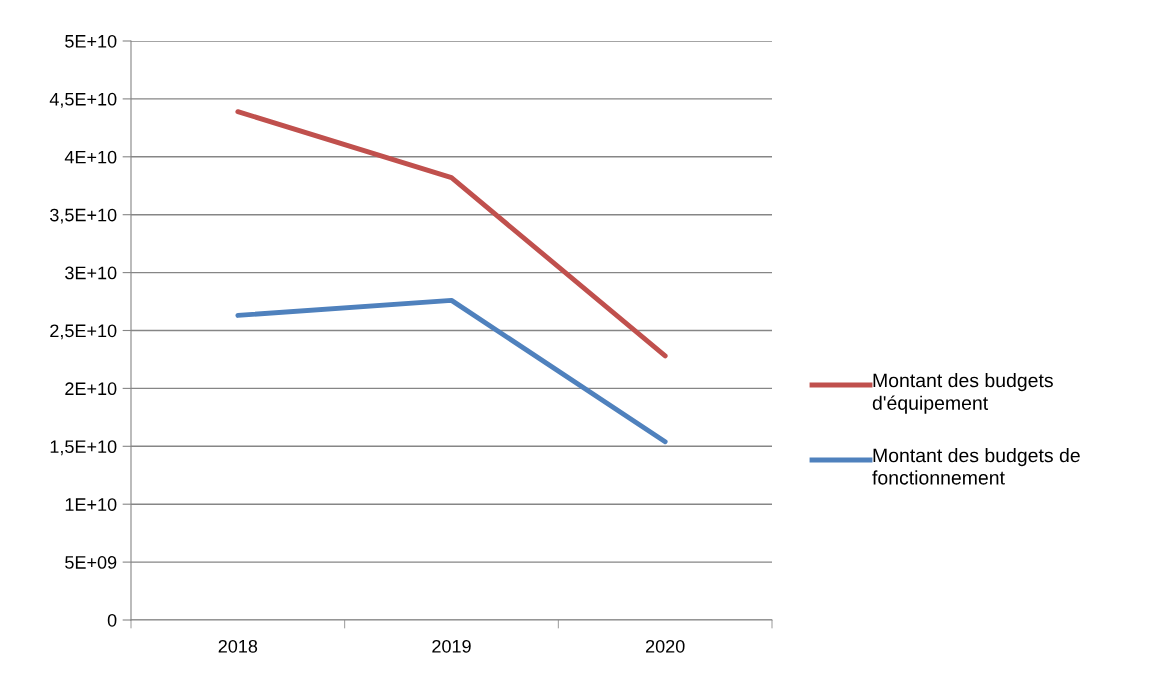 This screenshot has width=1151, height=675. Describe the element at coordinates (976, 466) in the screenshot. I see `legend-label: Montant des budgets de fonctionnement` at that location.